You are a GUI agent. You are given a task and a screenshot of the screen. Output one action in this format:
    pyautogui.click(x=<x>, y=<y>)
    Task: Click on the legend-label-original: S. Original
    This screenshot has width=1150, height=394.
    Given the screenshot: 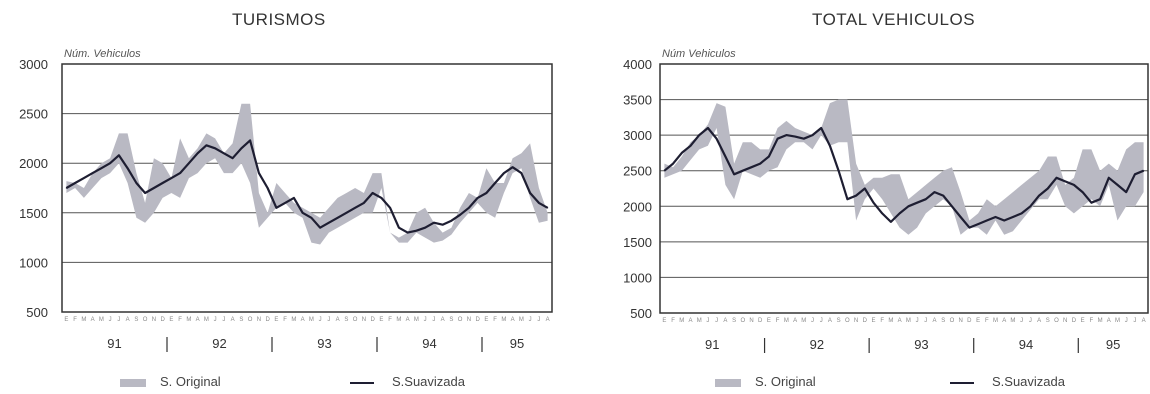 What is the action you would take?
    pyautogui.click(x=190, y=381)
    